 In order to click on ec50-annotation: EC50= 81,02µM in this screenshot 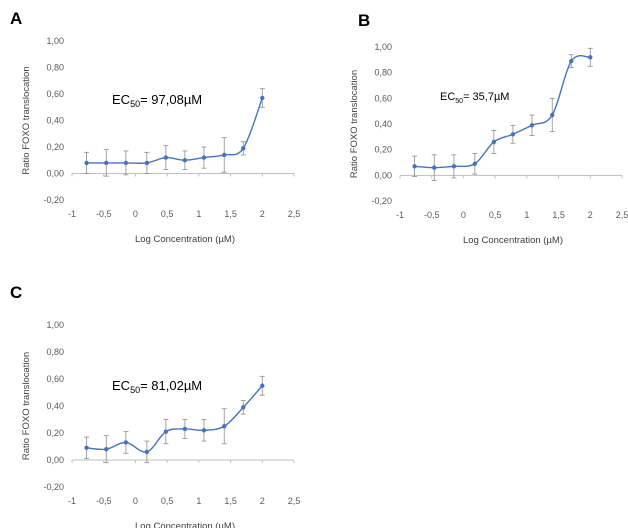, I will do `click(157, 386)`.